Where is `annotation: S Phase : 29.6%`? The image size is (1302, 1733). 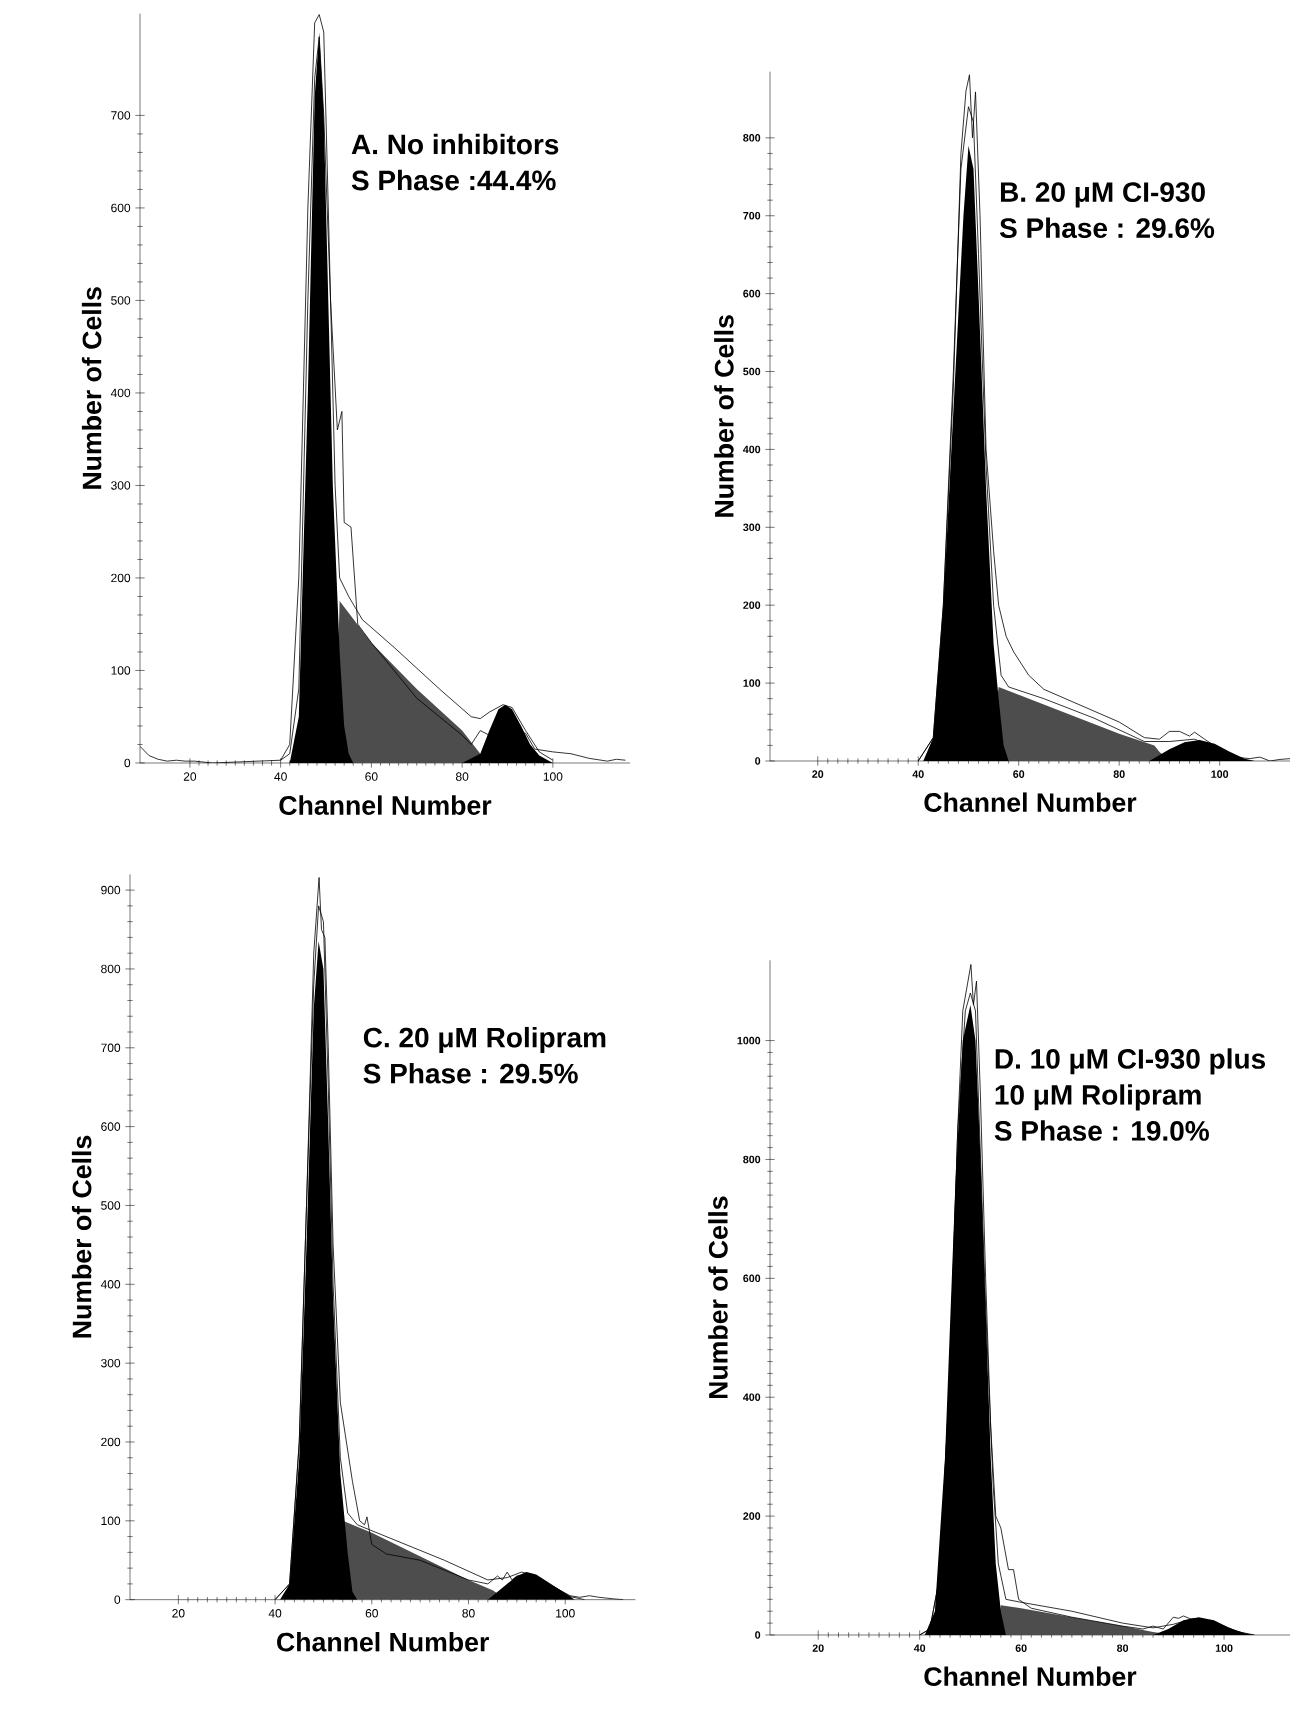 annotation: S Phase : 29.6% is located at coordinates (1107, 228).